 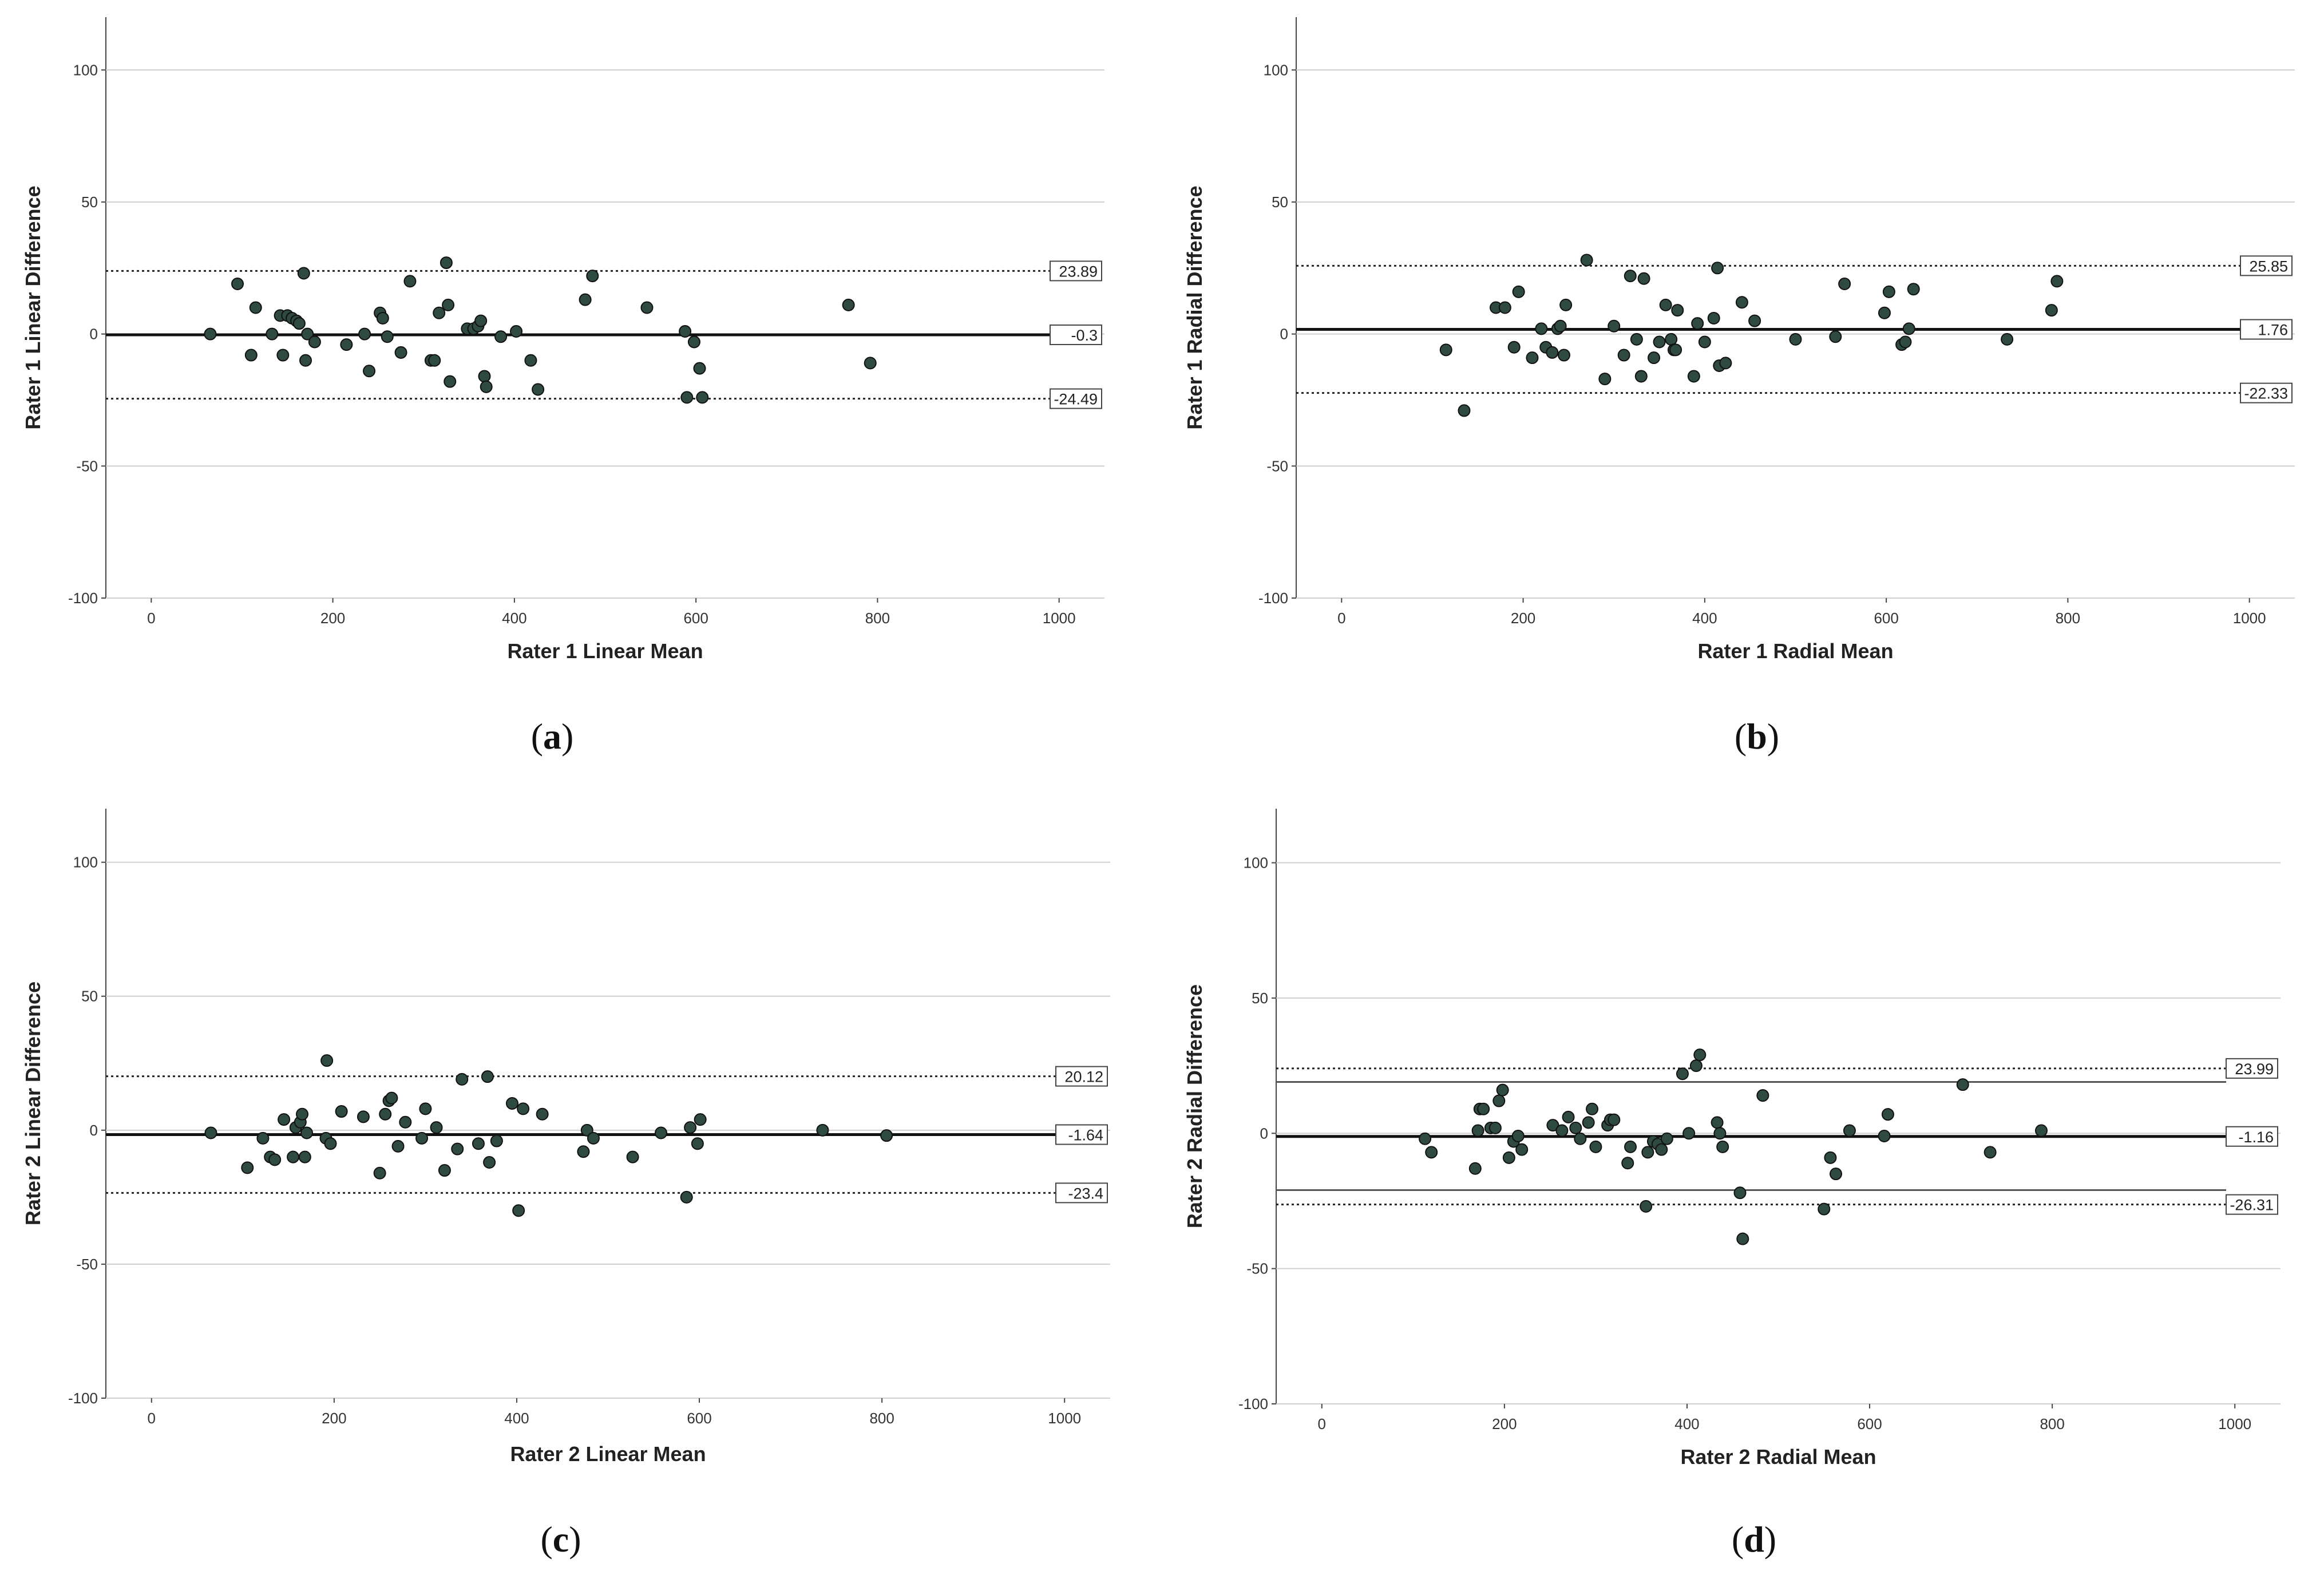 I want to click on x-tick-label: 800, so click(x=878, y=618).